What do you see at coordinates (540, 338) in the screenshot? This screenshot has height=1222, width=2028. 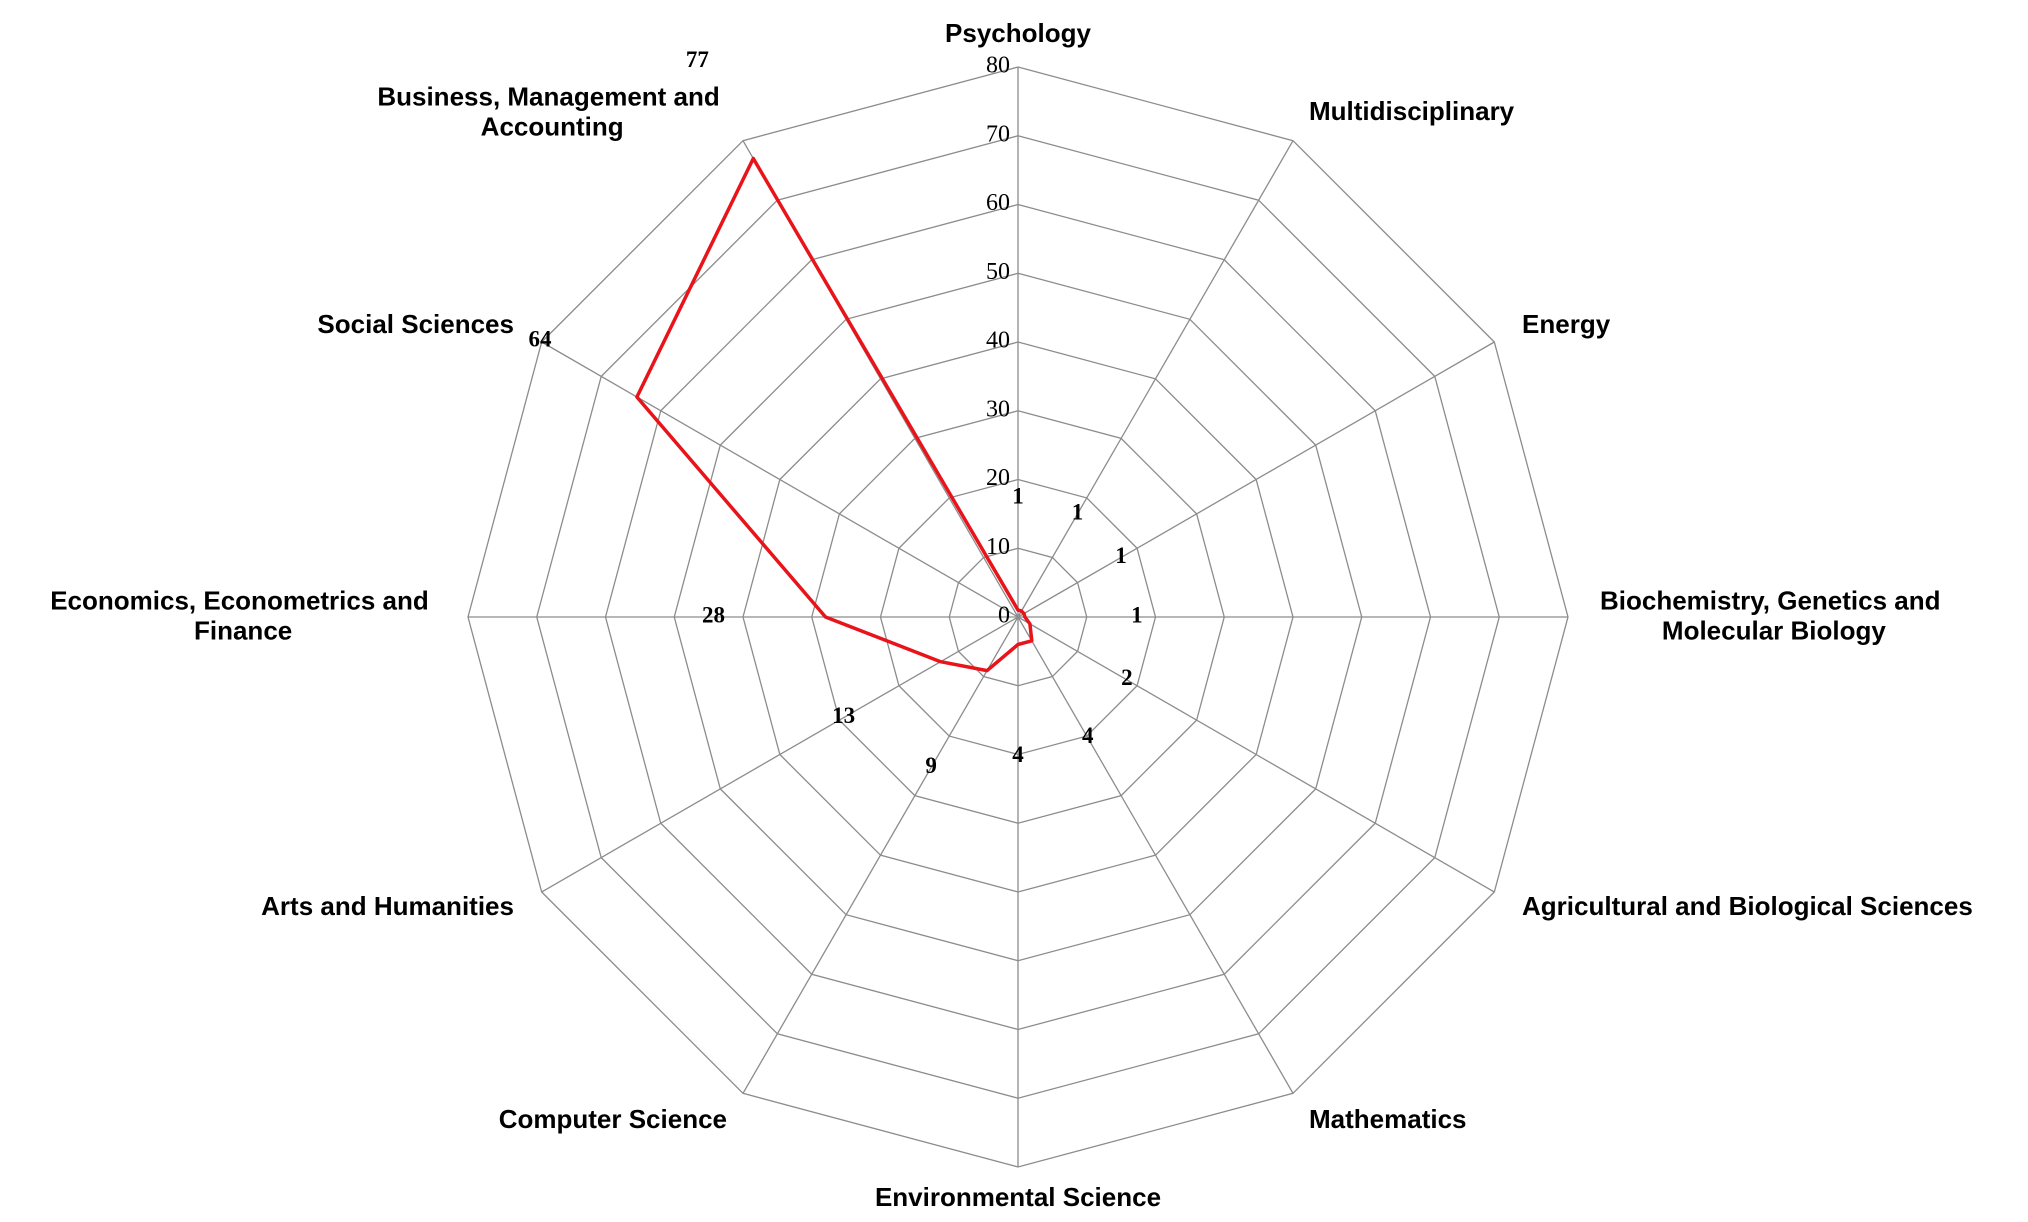 I see `data-label: 64` at bounding box center [540, 338].